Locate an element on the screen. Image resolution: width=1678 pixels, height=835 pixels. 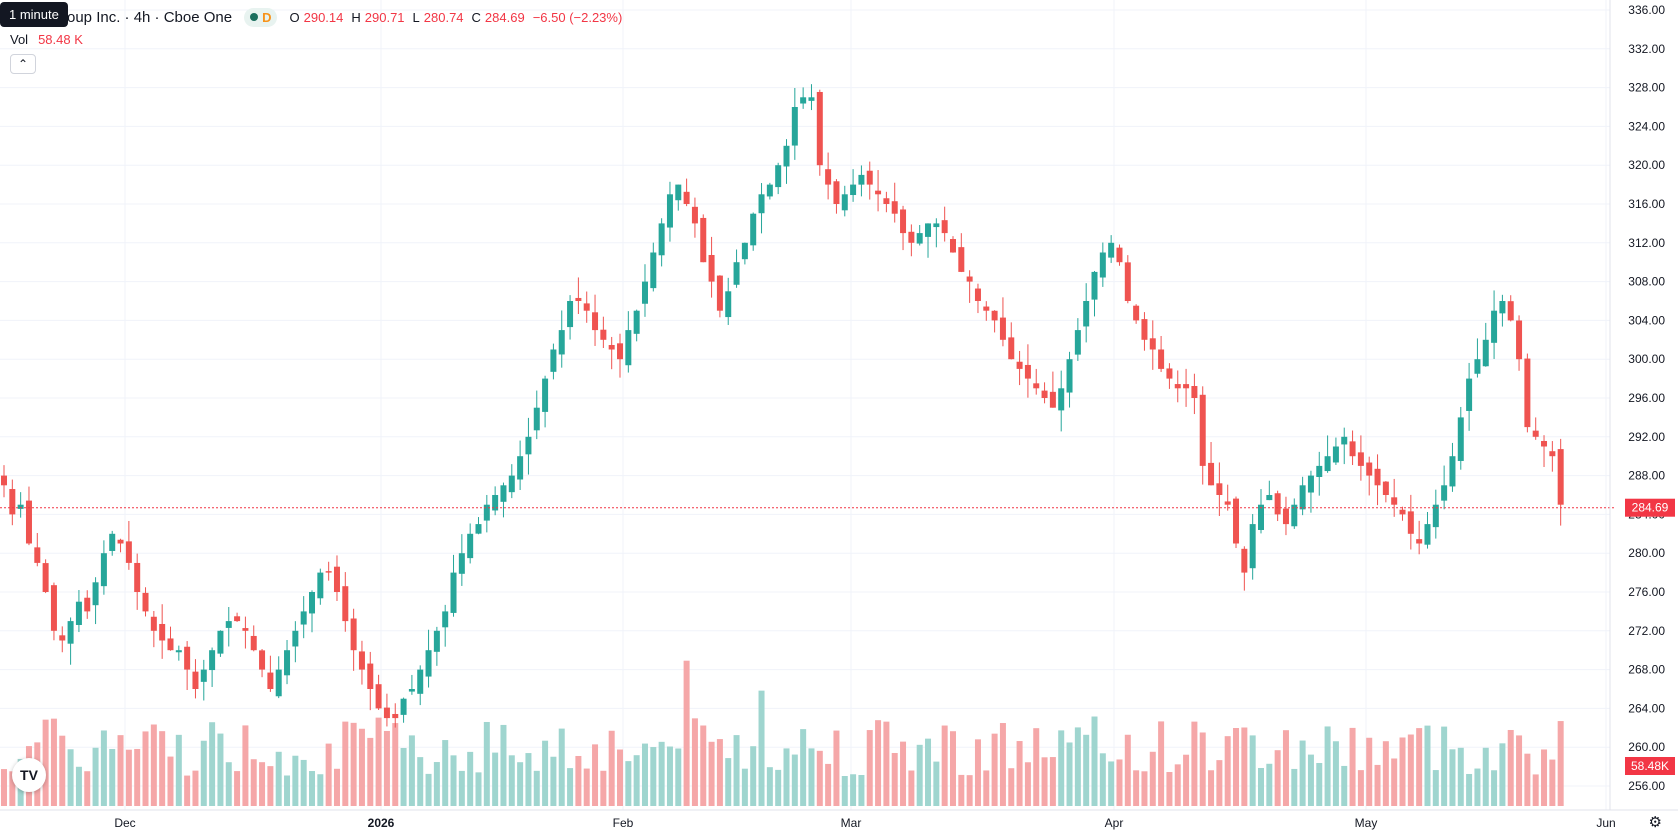
time-tick-label: Apr is located at coordinates (1114, 823).